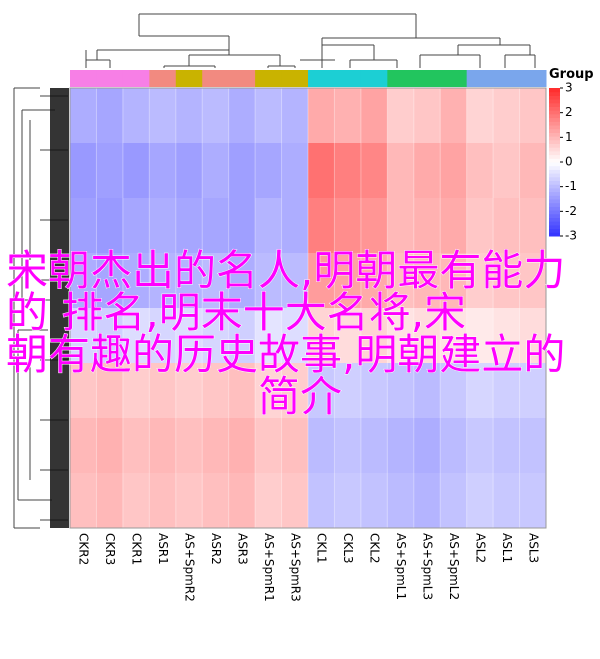 The width and height of the screenshot is (600, 659). I want to click on column-label: ASL1, so click(507, 548).